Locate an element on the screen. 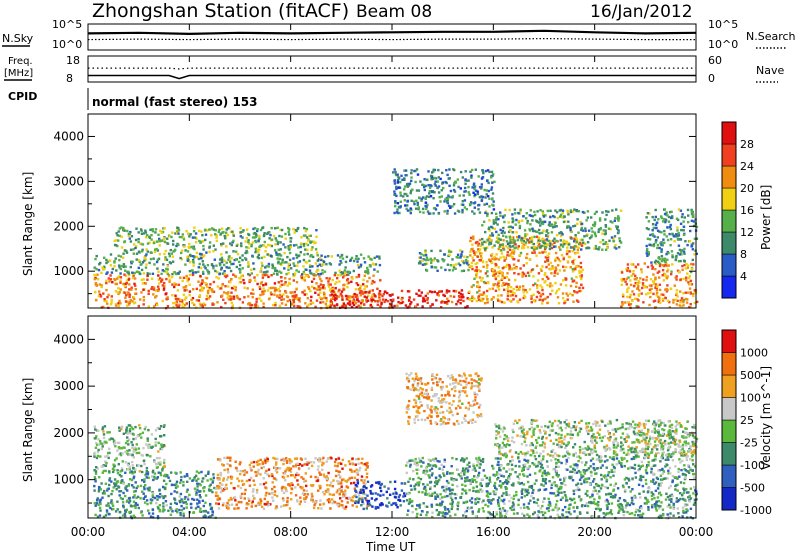 The width and height of the screenshot is (800, 554). freq-unit-label: [MHz] is located at coordinates (18, 73).